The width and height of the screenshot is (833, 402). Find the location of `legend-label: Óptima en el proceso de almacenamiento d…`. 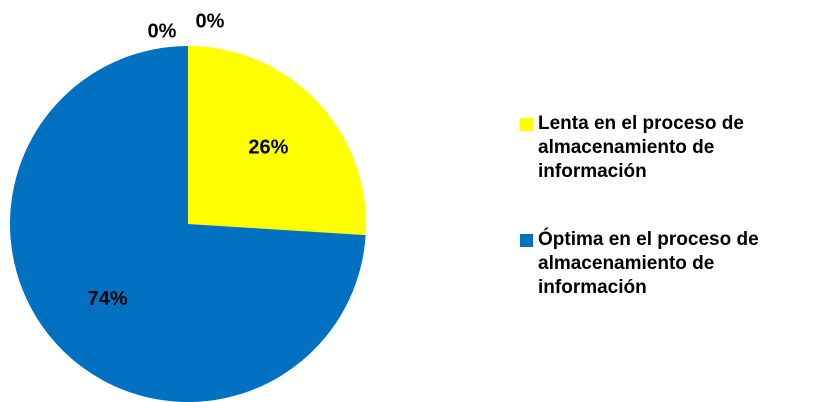

legend-label: Óptima en el proceso de almacenamiento d… is located at coordinates (648, 263).